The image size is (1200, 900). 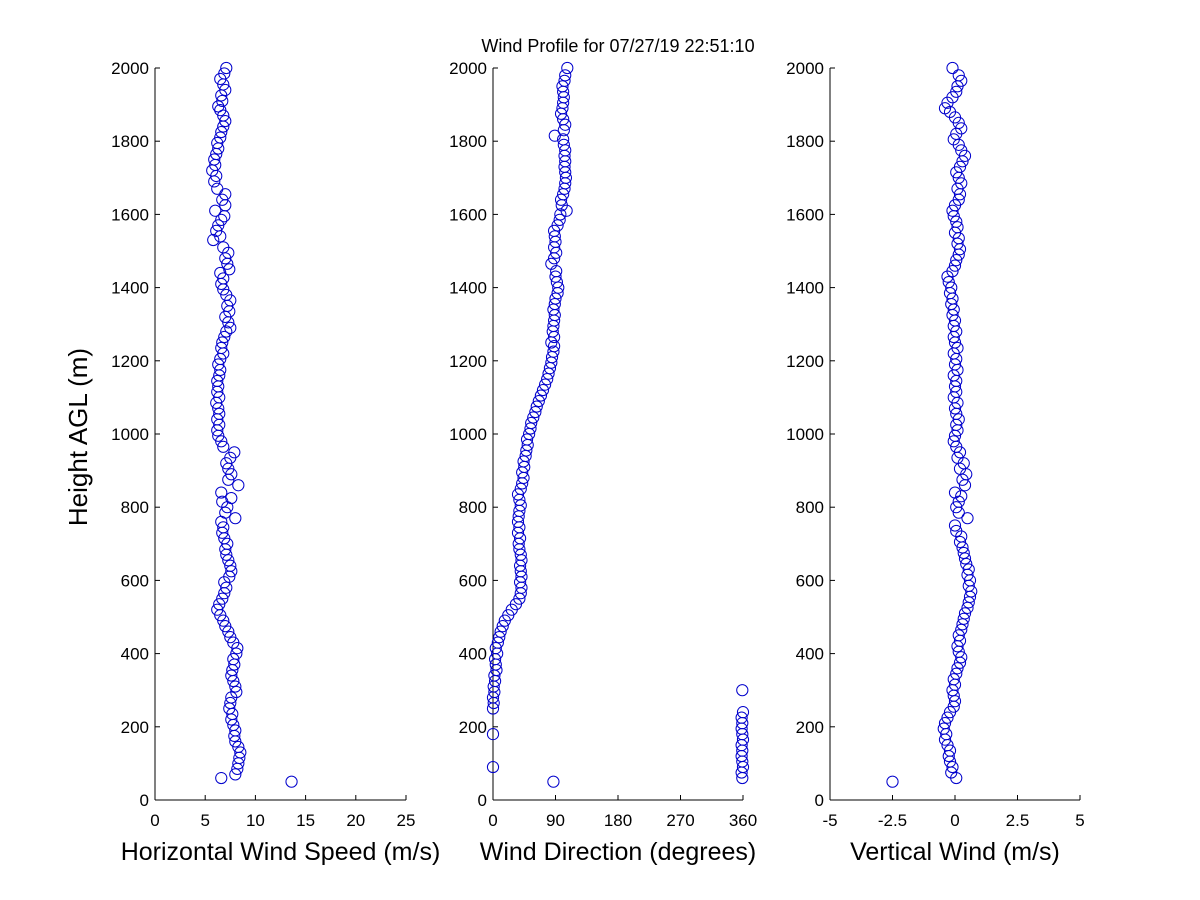 I want to click on x-tick-label: -2.5, so click(x=892, y=820).